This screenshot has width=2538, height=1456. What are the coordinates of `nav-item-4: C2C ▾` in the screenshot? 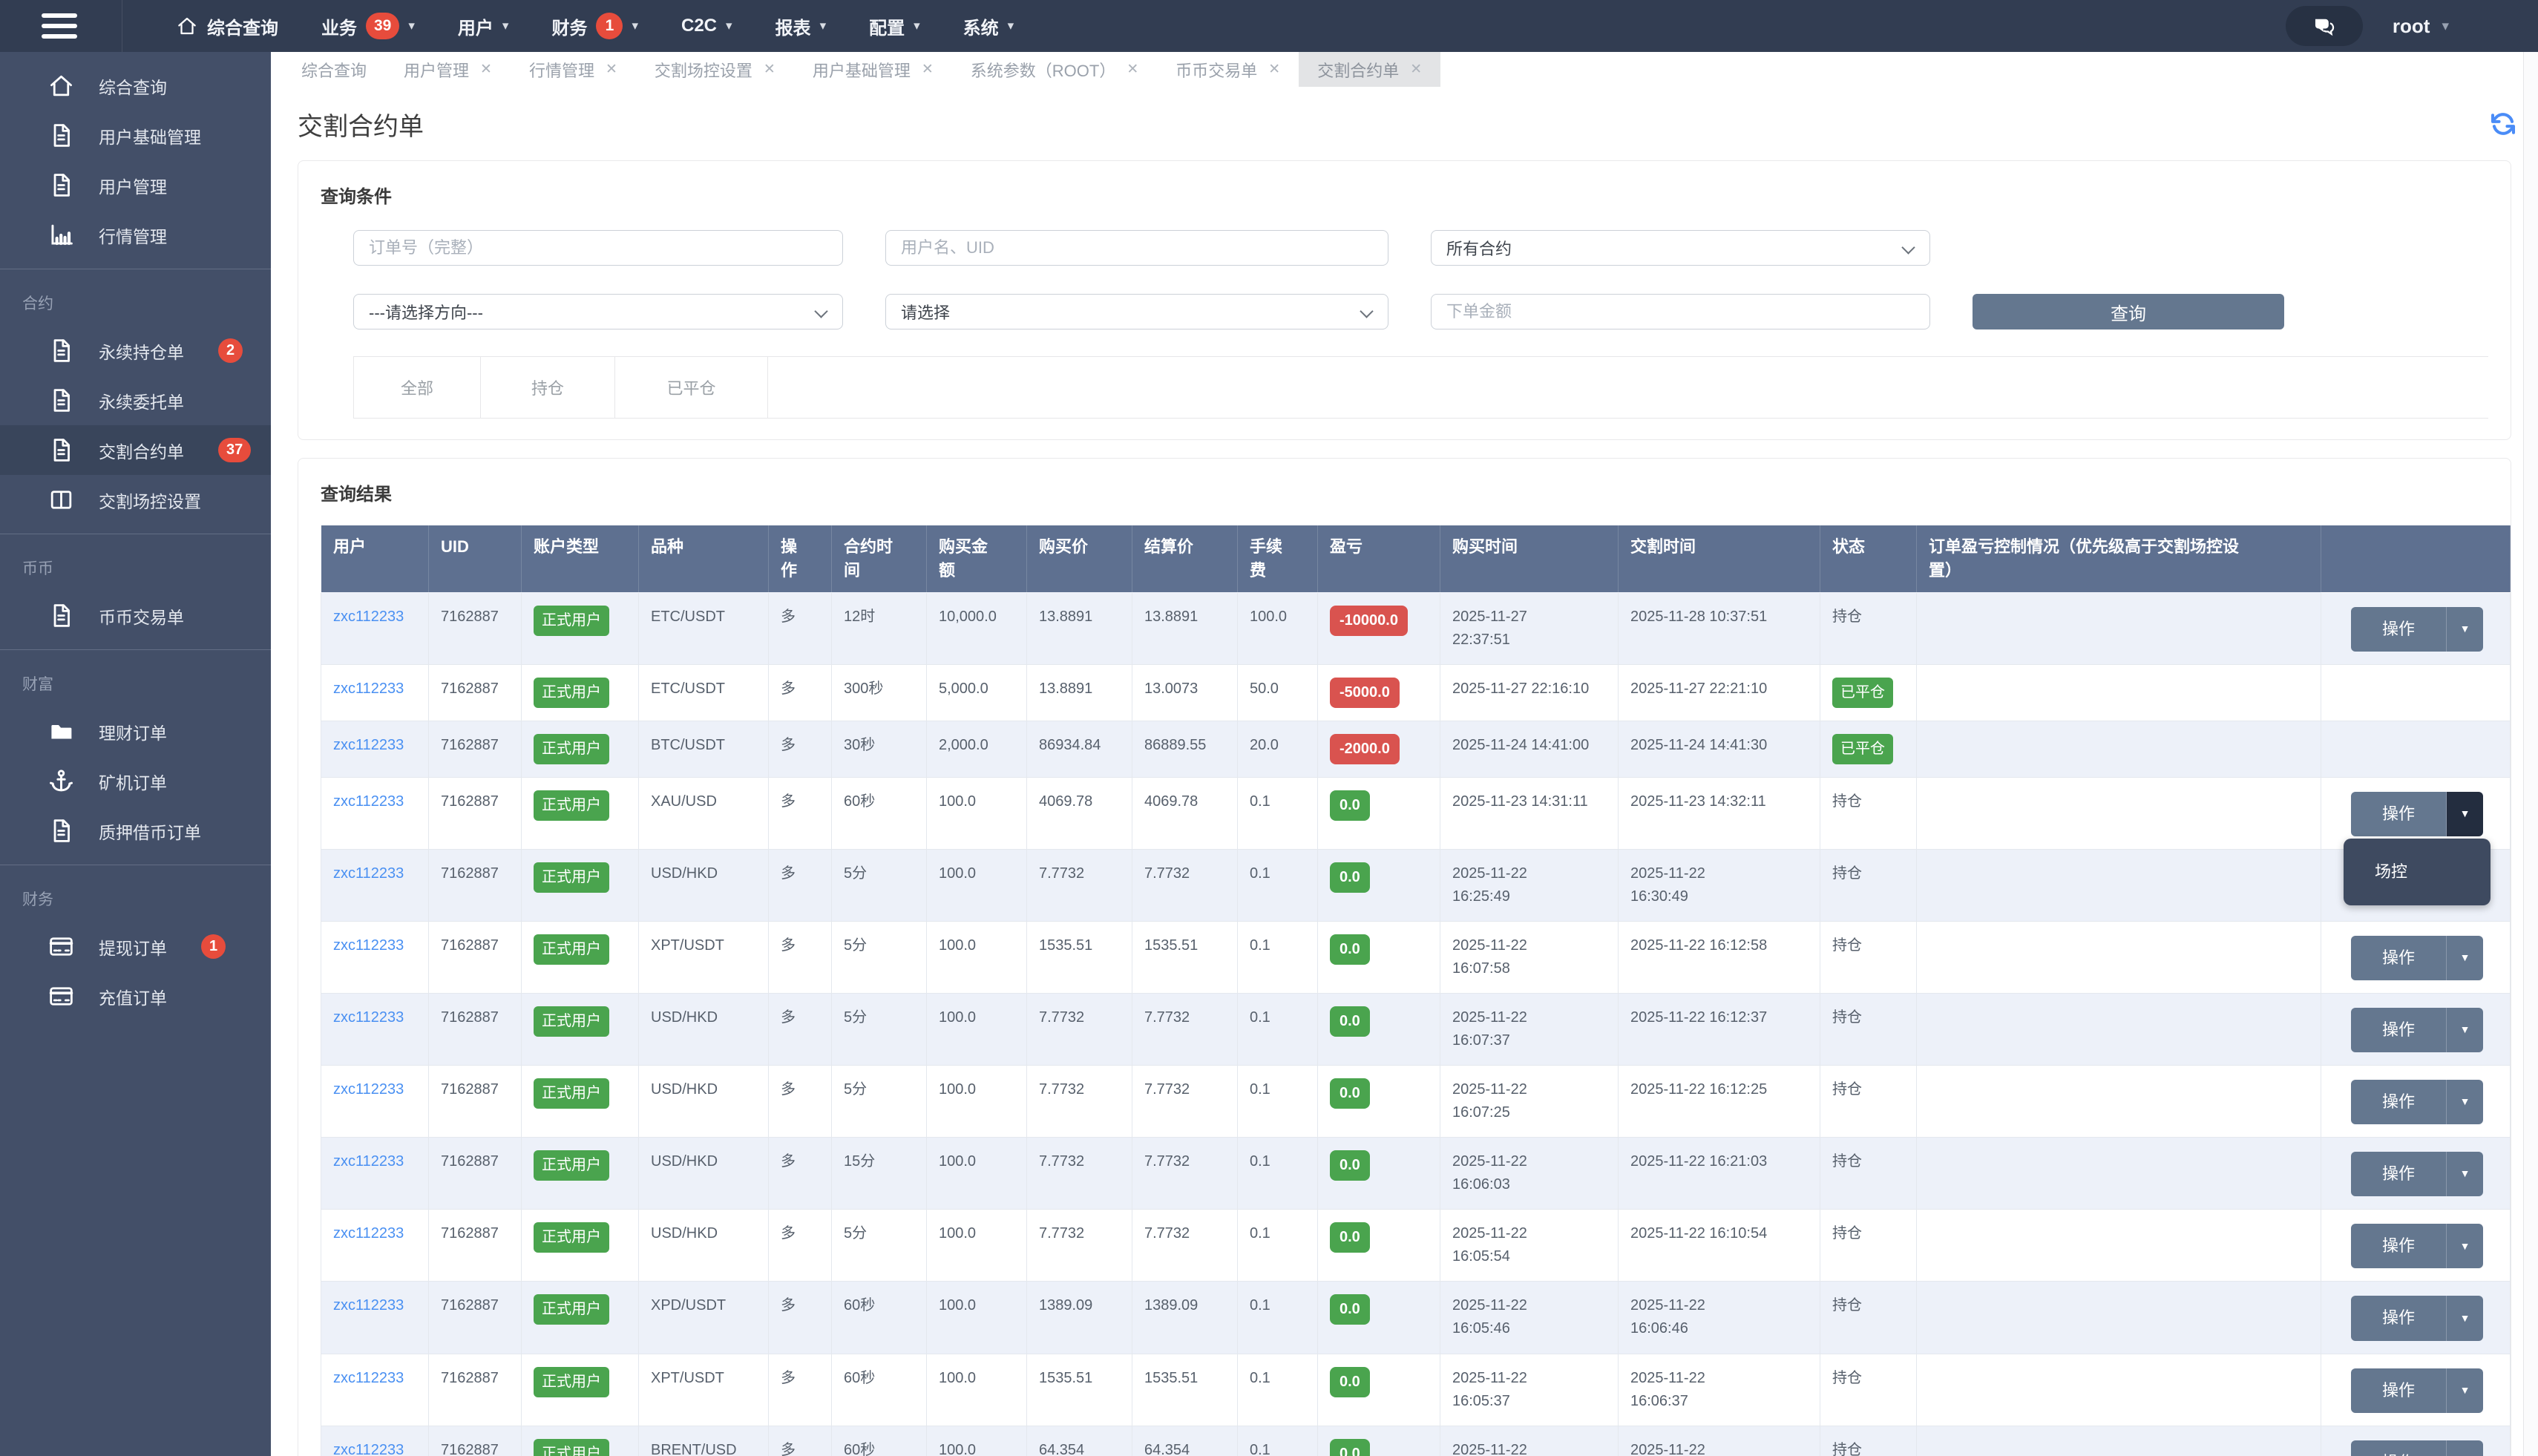 It's located at (707, 26).